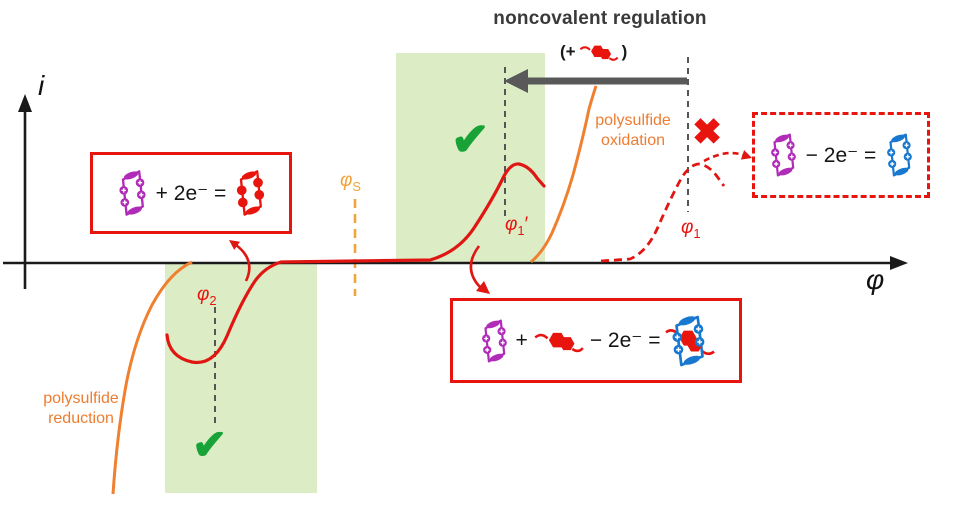  What do you see at coordinates (25, 103) in the screenshot?
I see `y-axis-arrowhead-icon` at bounding box center [25, 103].